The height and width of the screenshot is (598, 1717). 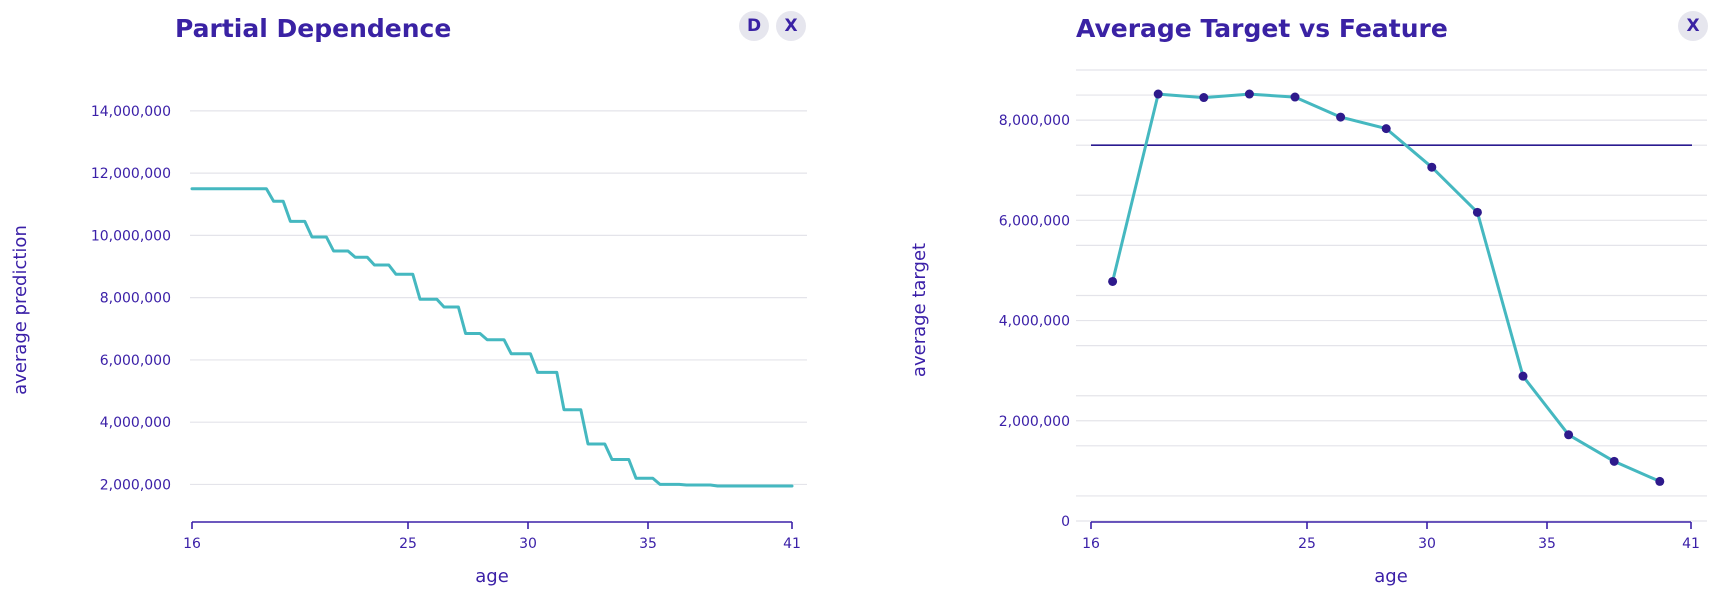 I want to click on y-axis-label: average prediction, so click(x=20, y=310).